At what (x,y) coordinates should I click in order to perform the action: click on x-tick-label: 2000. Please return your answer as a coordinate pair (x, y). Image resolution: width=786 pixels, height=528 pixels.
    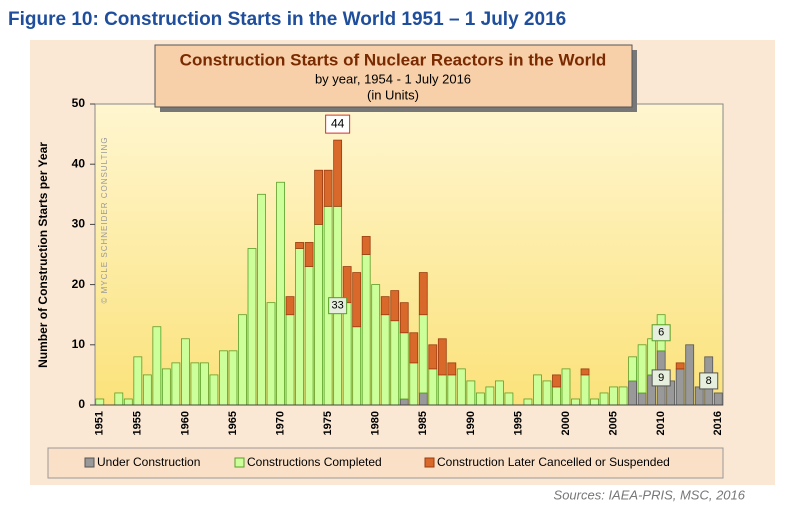
    Looking at the image, I should click on (566, 423).